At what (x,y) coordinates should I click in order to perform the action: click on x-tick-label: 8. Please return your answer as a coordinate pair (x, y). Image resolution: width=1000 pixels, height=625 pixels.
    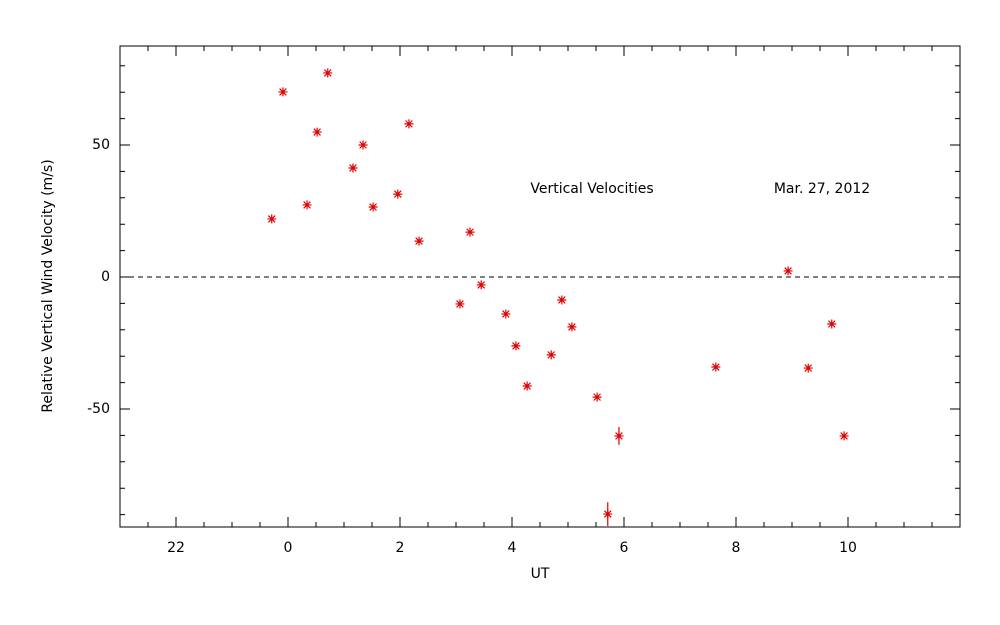
    Looking at the image, I should click on (736, 548).